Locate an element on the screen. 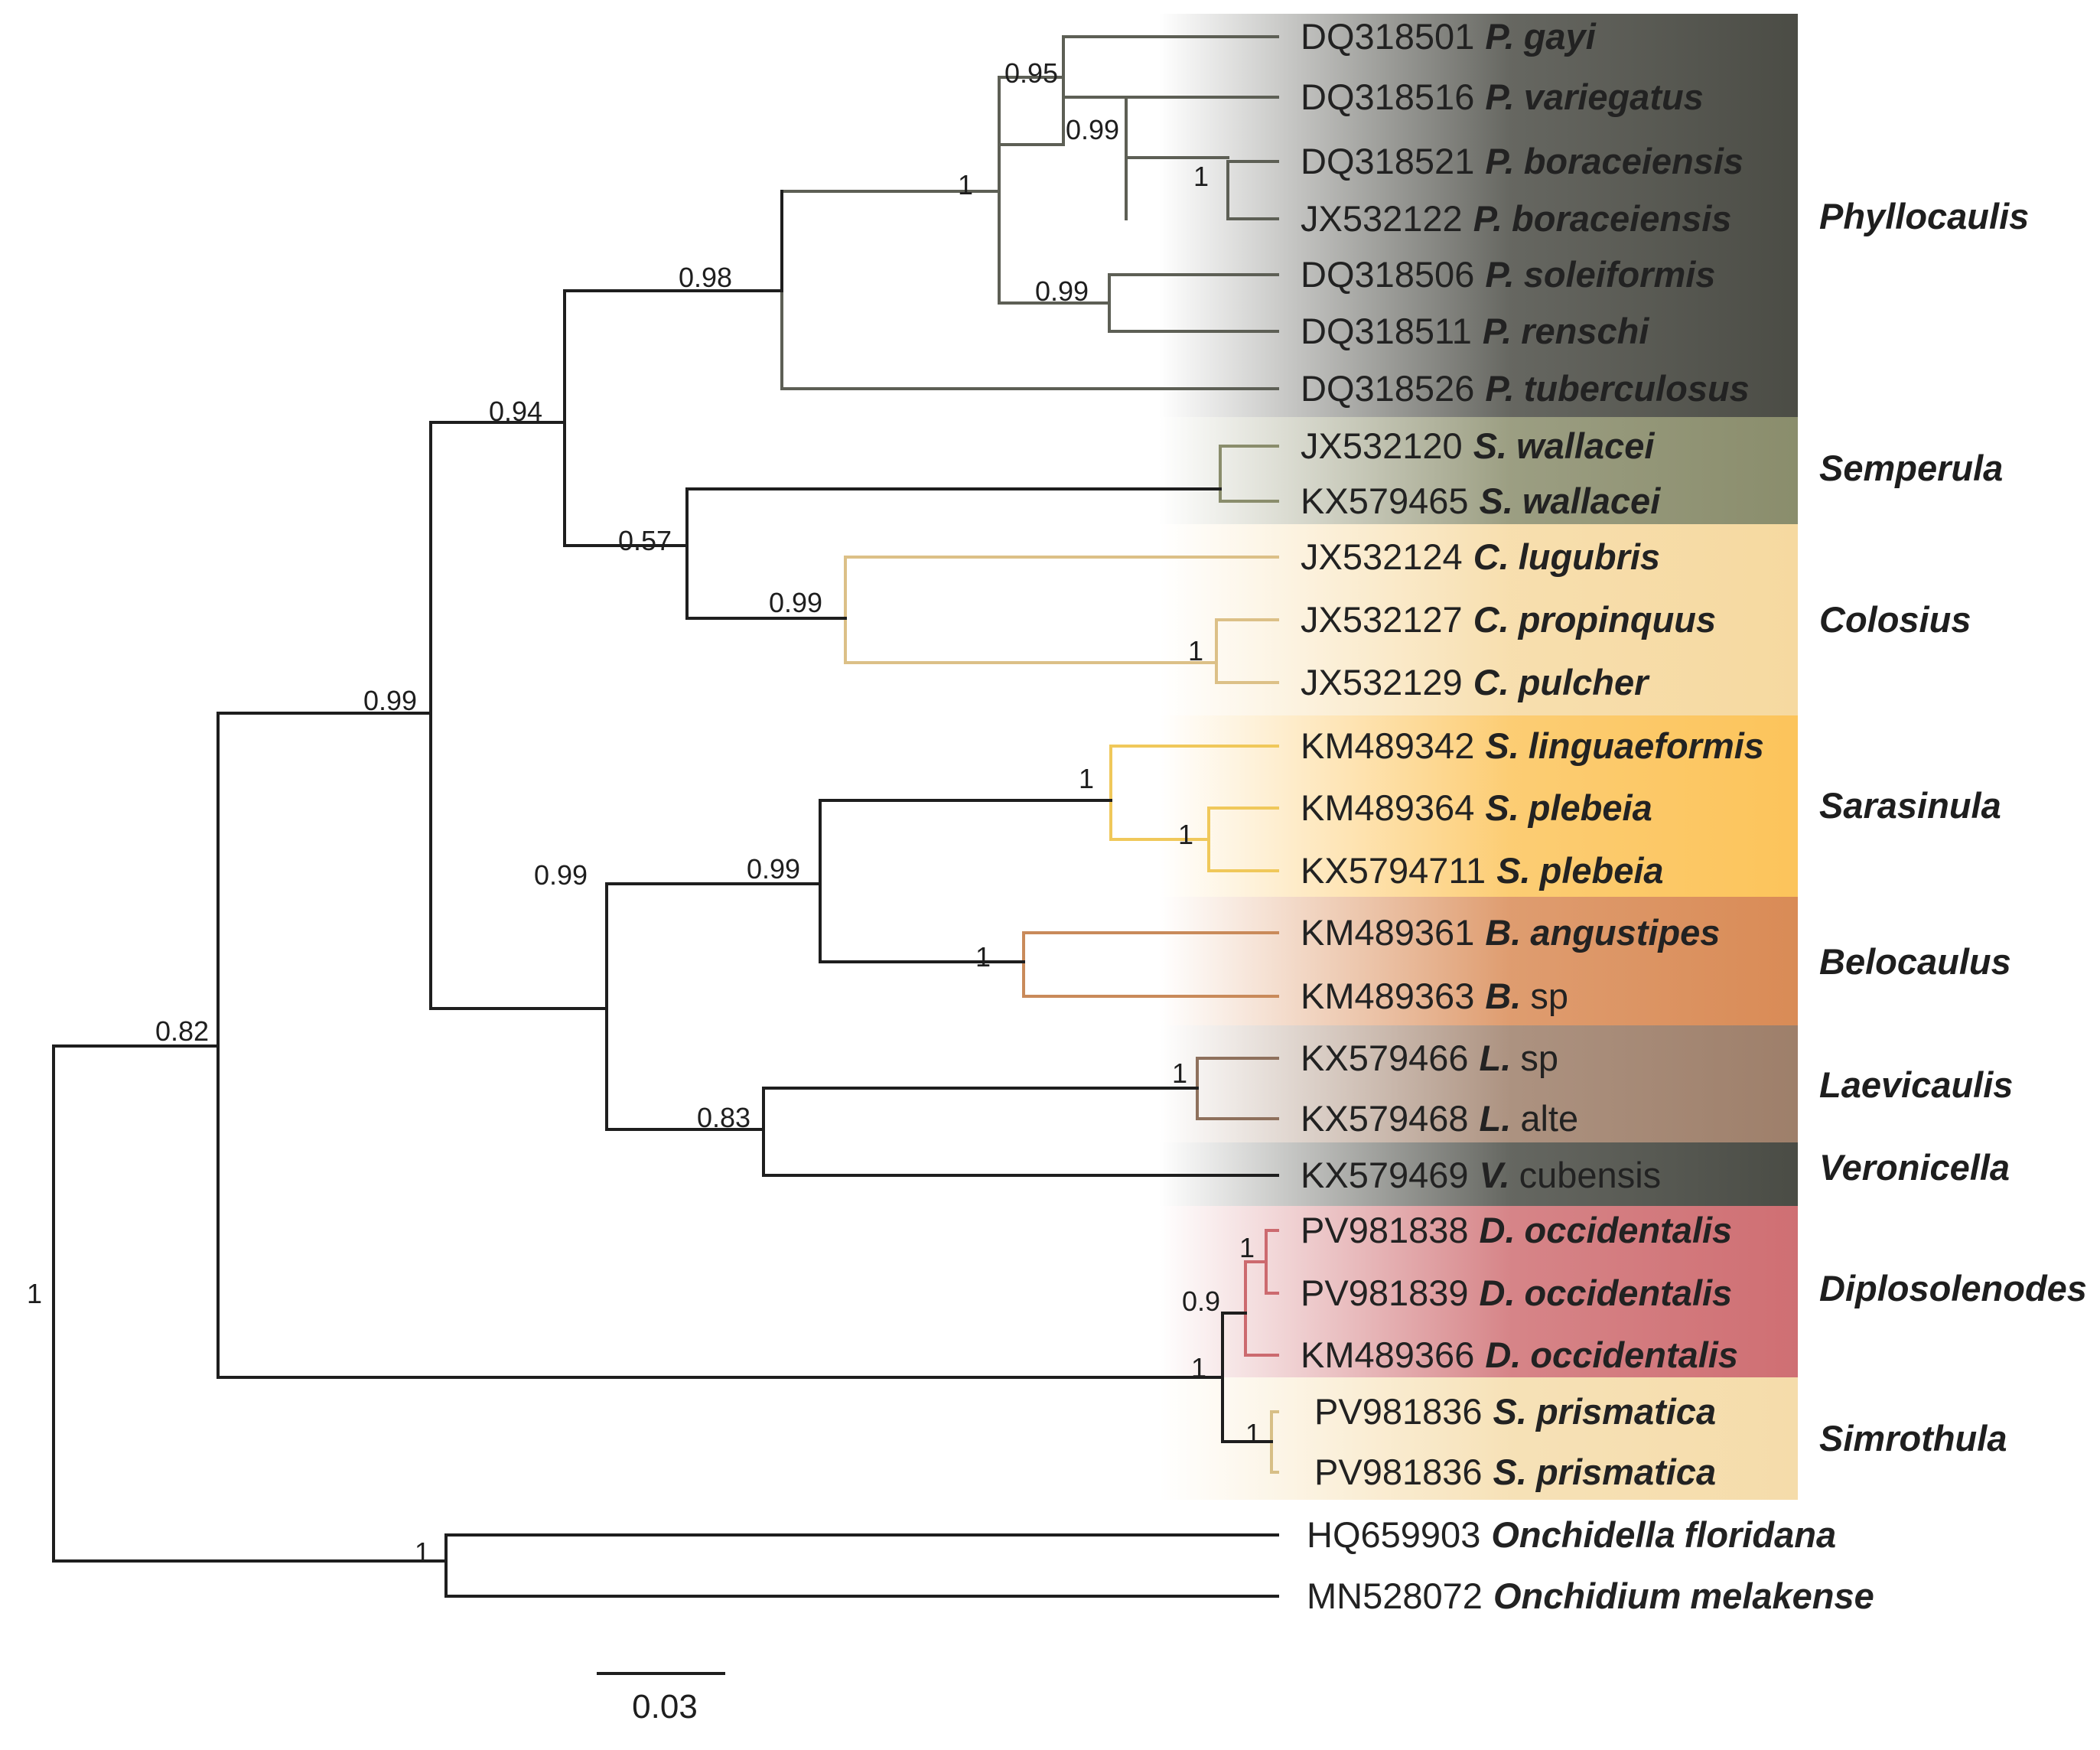 This screenshot has width=2100, height=1750. tip-label: DQ318501 P. gayi is located at coordinates (1449, 36).